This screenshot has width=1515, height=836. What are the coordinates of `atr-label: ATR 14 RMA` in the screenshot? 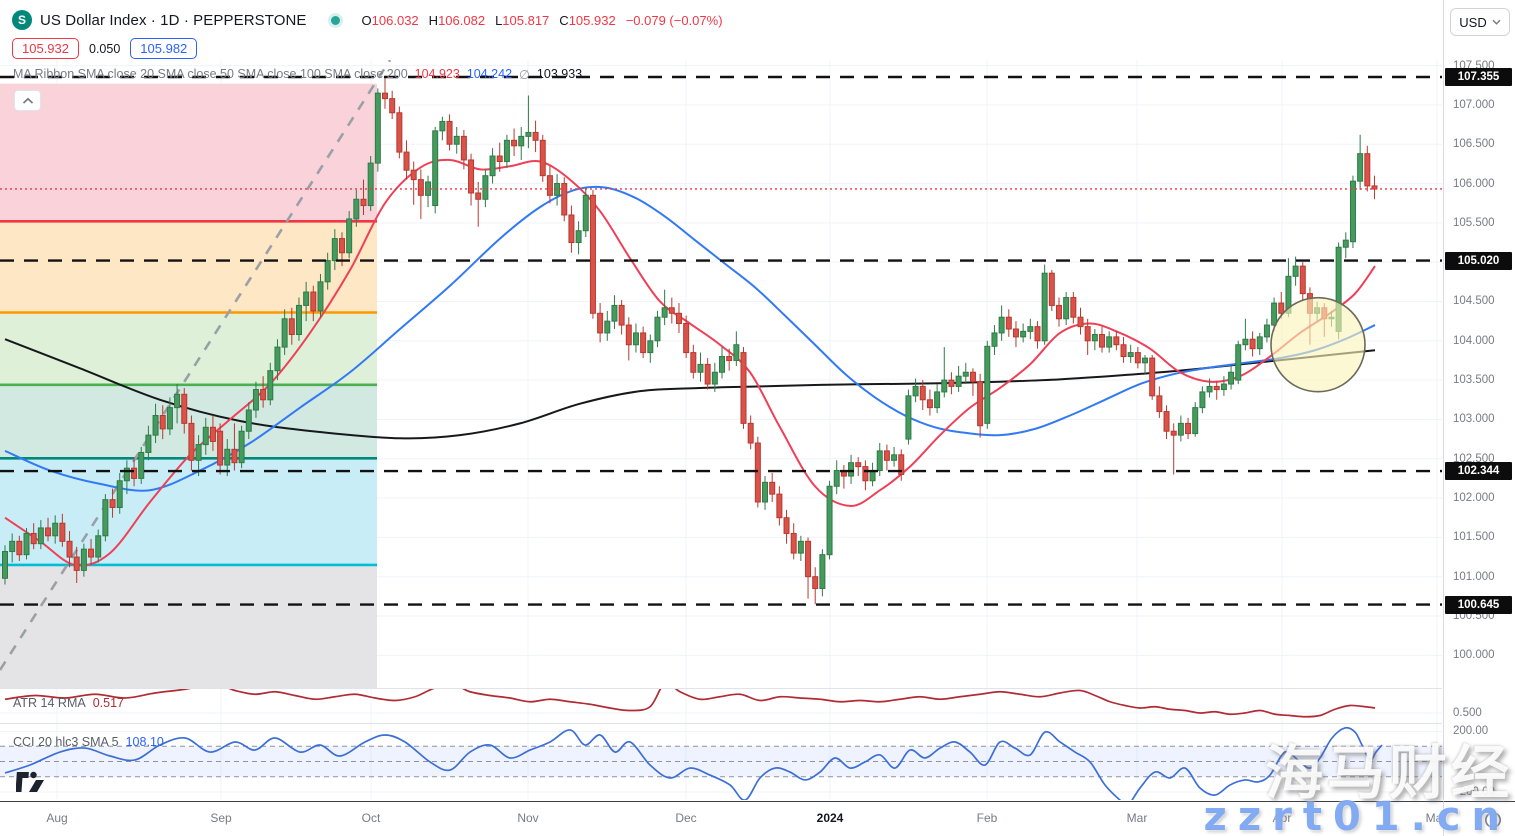 It's located at (49, 703).